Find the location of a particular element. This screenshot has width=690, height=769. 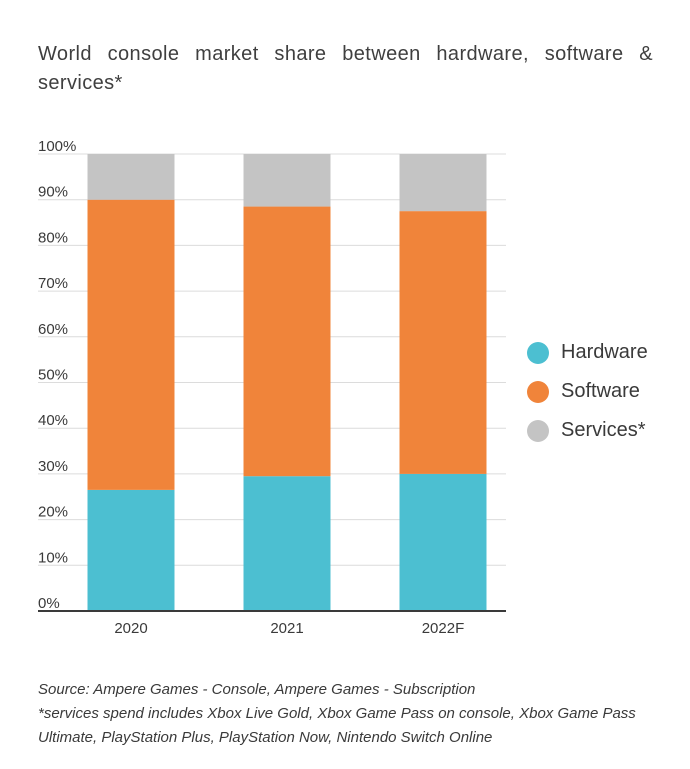

y-tick-label: 50% is located at coordinates (53, 375).